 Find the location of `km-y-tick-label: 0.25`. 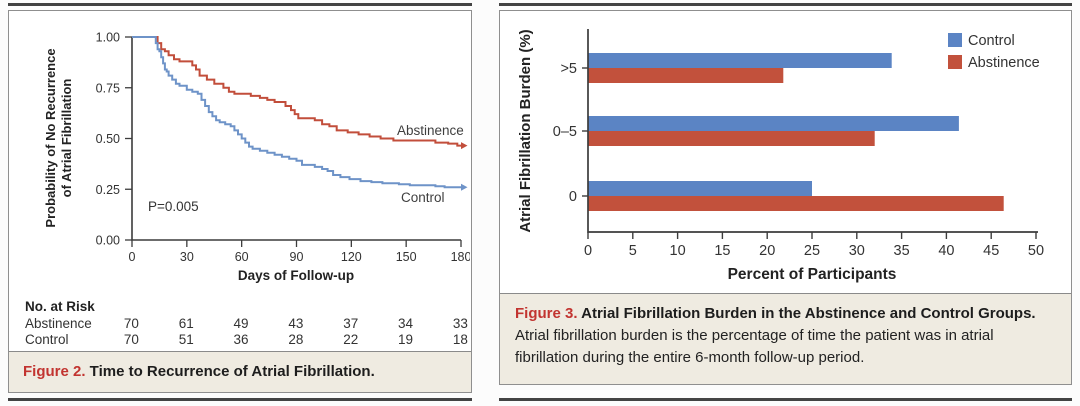

km-y-tick-label: 0.25 is located at coordinates (108, 190).